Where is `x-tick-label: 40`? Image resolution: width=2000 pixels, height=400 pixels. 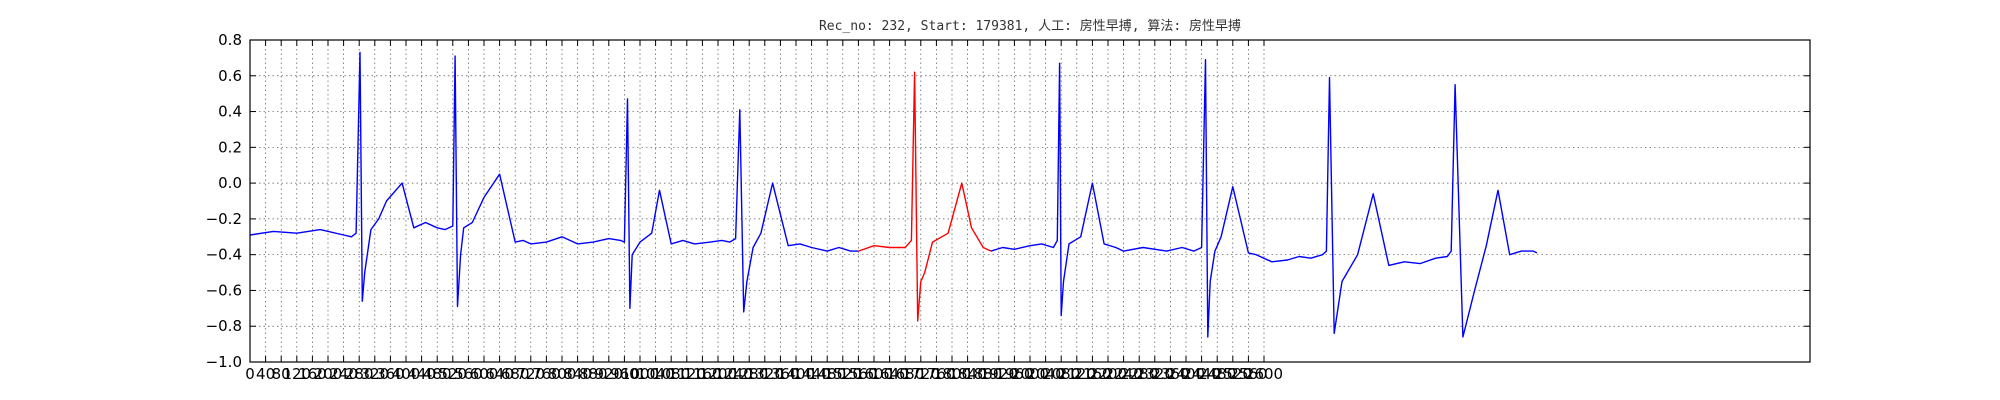 x-tick-label: 40 is located at coordinates (265, 374).